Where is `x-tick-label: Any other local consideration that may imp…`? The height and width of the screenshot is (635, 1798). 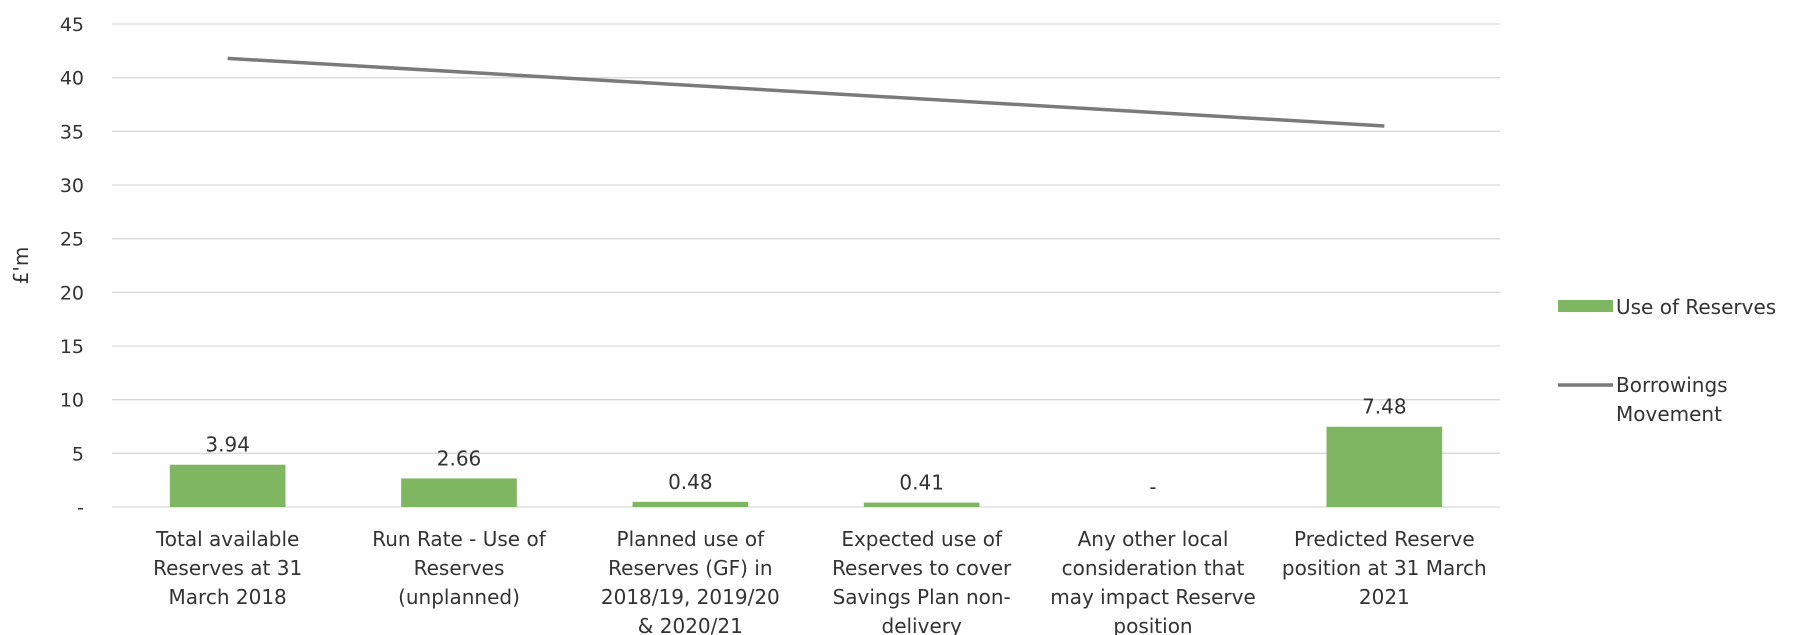
x-tick-label: Any other local consideration that may imp… is located at coordinates (1153, 581).